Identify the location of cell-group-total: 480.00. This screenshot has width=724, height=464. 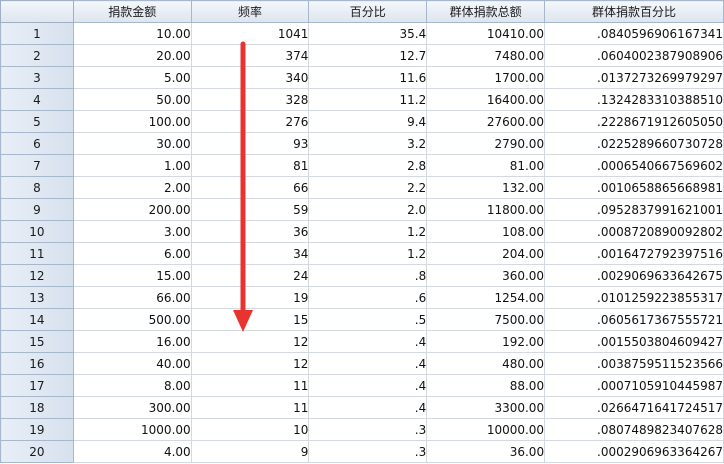
(486, 363).